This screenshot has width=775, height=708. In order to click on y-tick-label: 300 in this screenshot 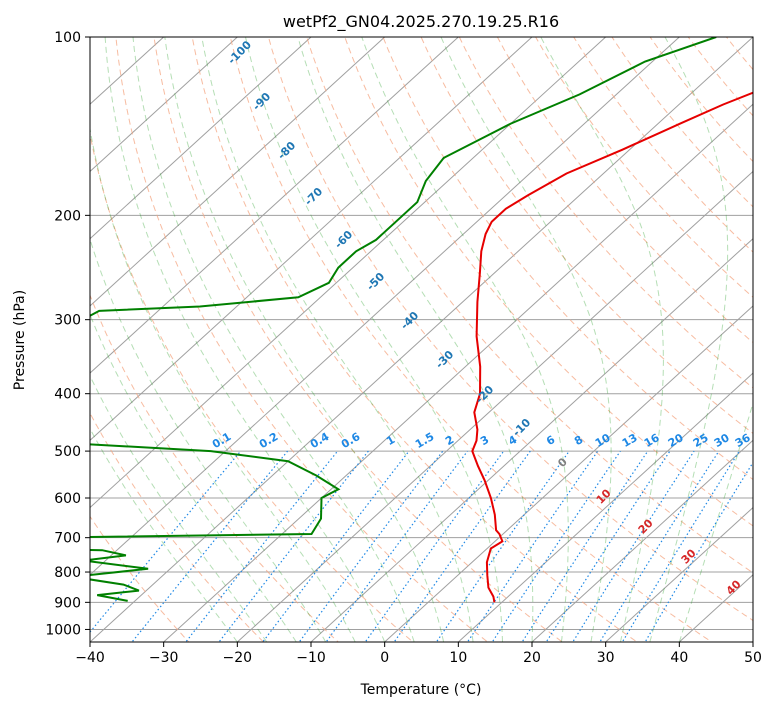, I will do `click(67, 321)`.